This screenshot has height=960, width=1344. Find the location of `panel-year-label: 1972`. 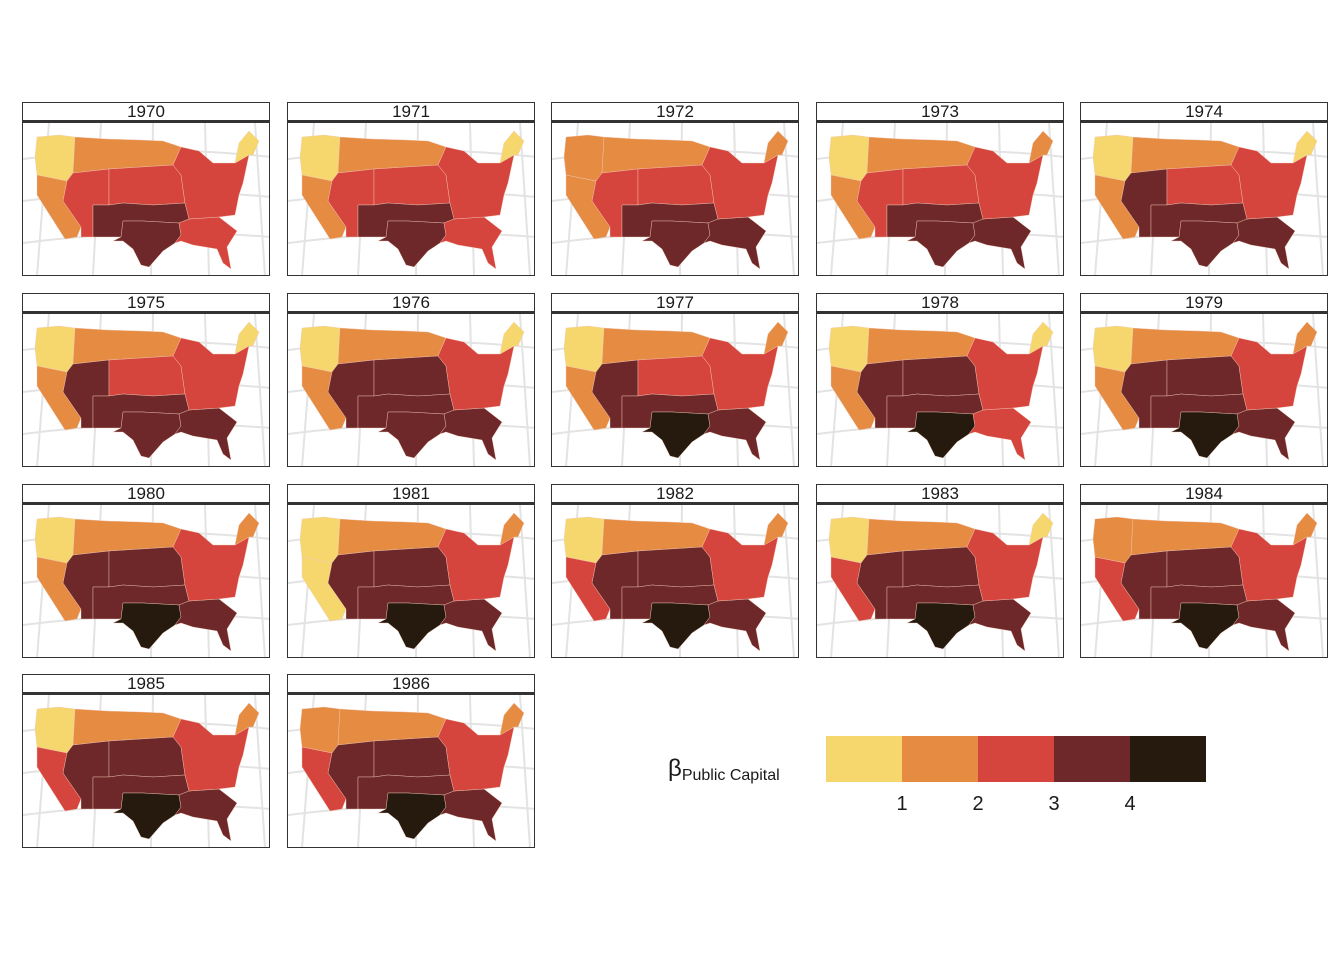

panel-year-label: 1972 is located at coordinates (675, 111).